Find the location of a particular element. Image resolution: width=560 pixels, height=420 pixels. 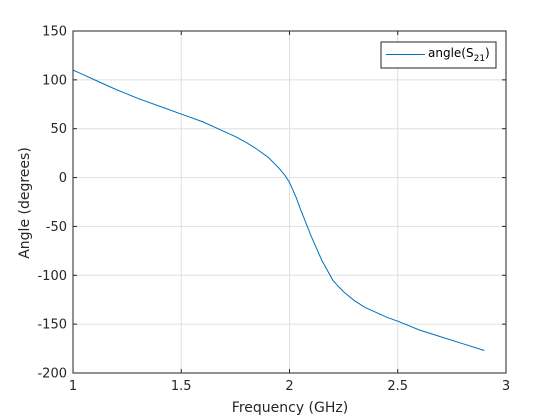

y-axis-label: Angle (degrees) is located at coordinates (25, 203).